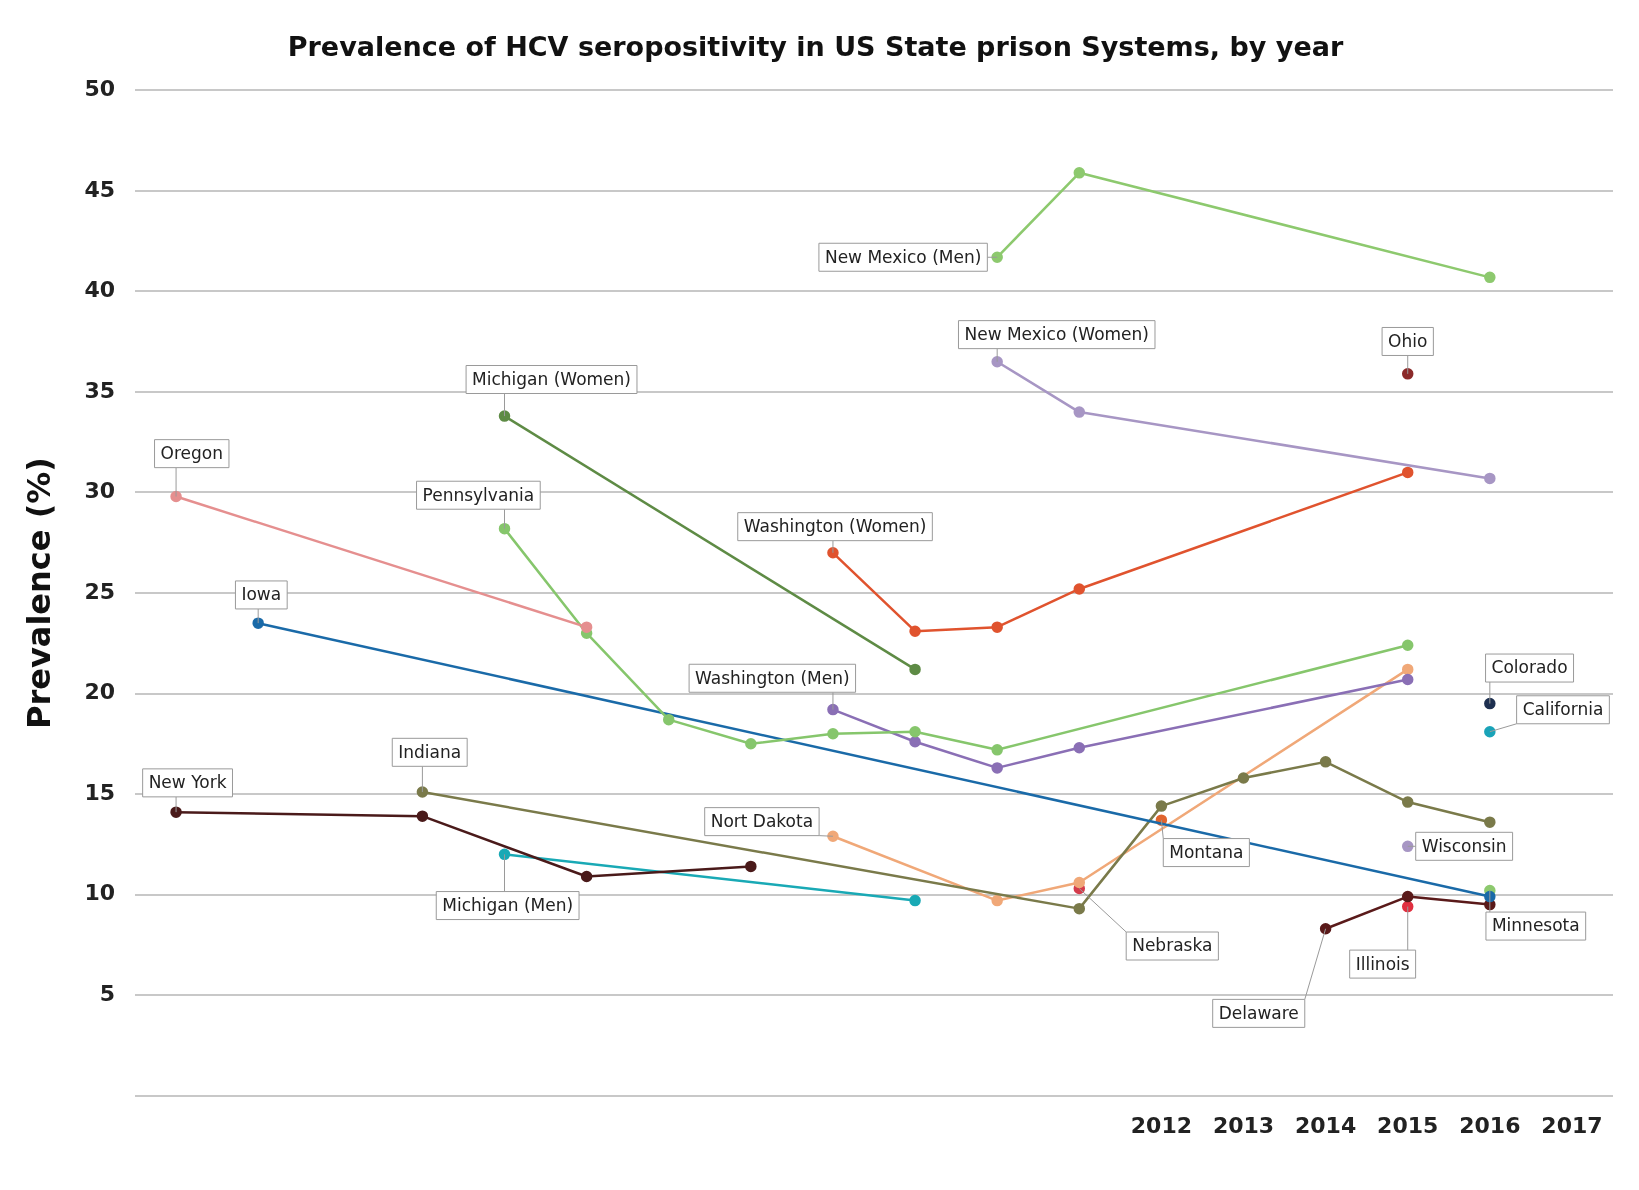  Describe the element at coordinates (100, 290) in the screenshot. I see `y-tick-label: 40` at that location.